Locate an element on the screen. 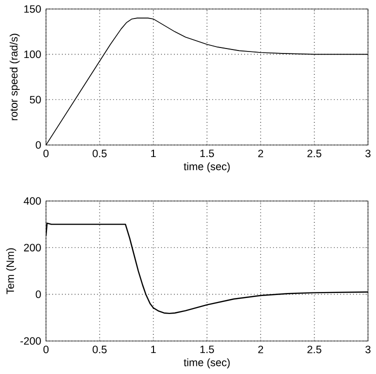  y-axis-title: Tem (Nm) is located at coordinates (11, 271).